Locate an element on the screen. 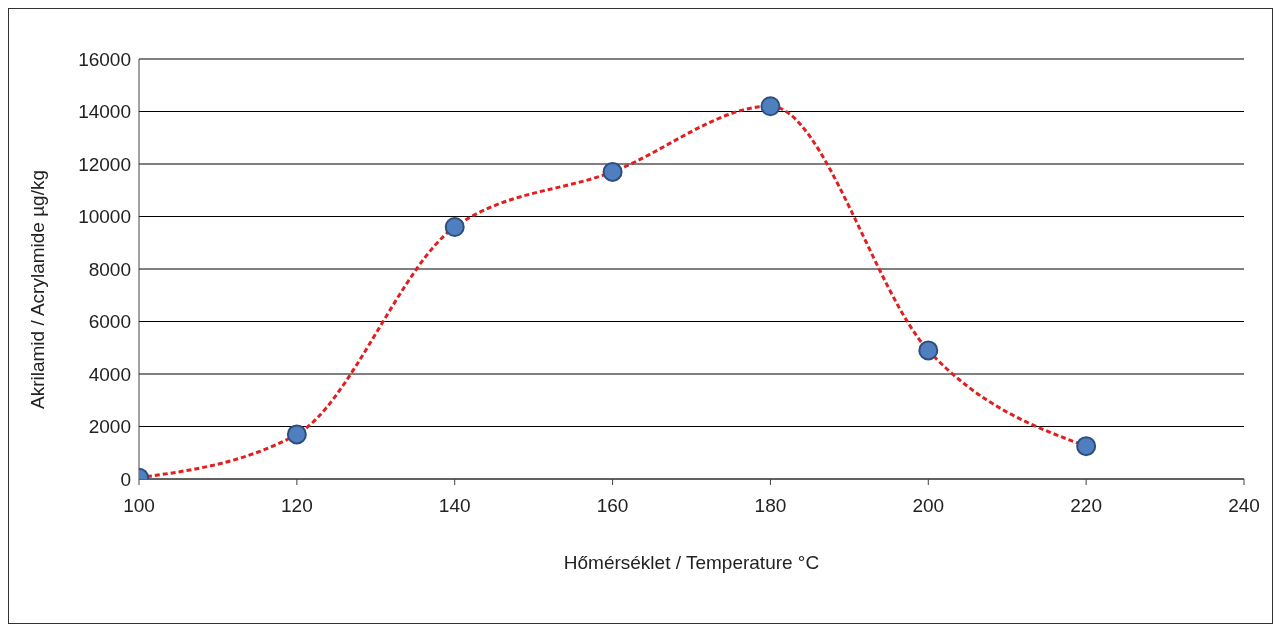 The width and height of the screenshot is (1281, 632). y-tick-label: 6000 is located at coordinates (109, 322).